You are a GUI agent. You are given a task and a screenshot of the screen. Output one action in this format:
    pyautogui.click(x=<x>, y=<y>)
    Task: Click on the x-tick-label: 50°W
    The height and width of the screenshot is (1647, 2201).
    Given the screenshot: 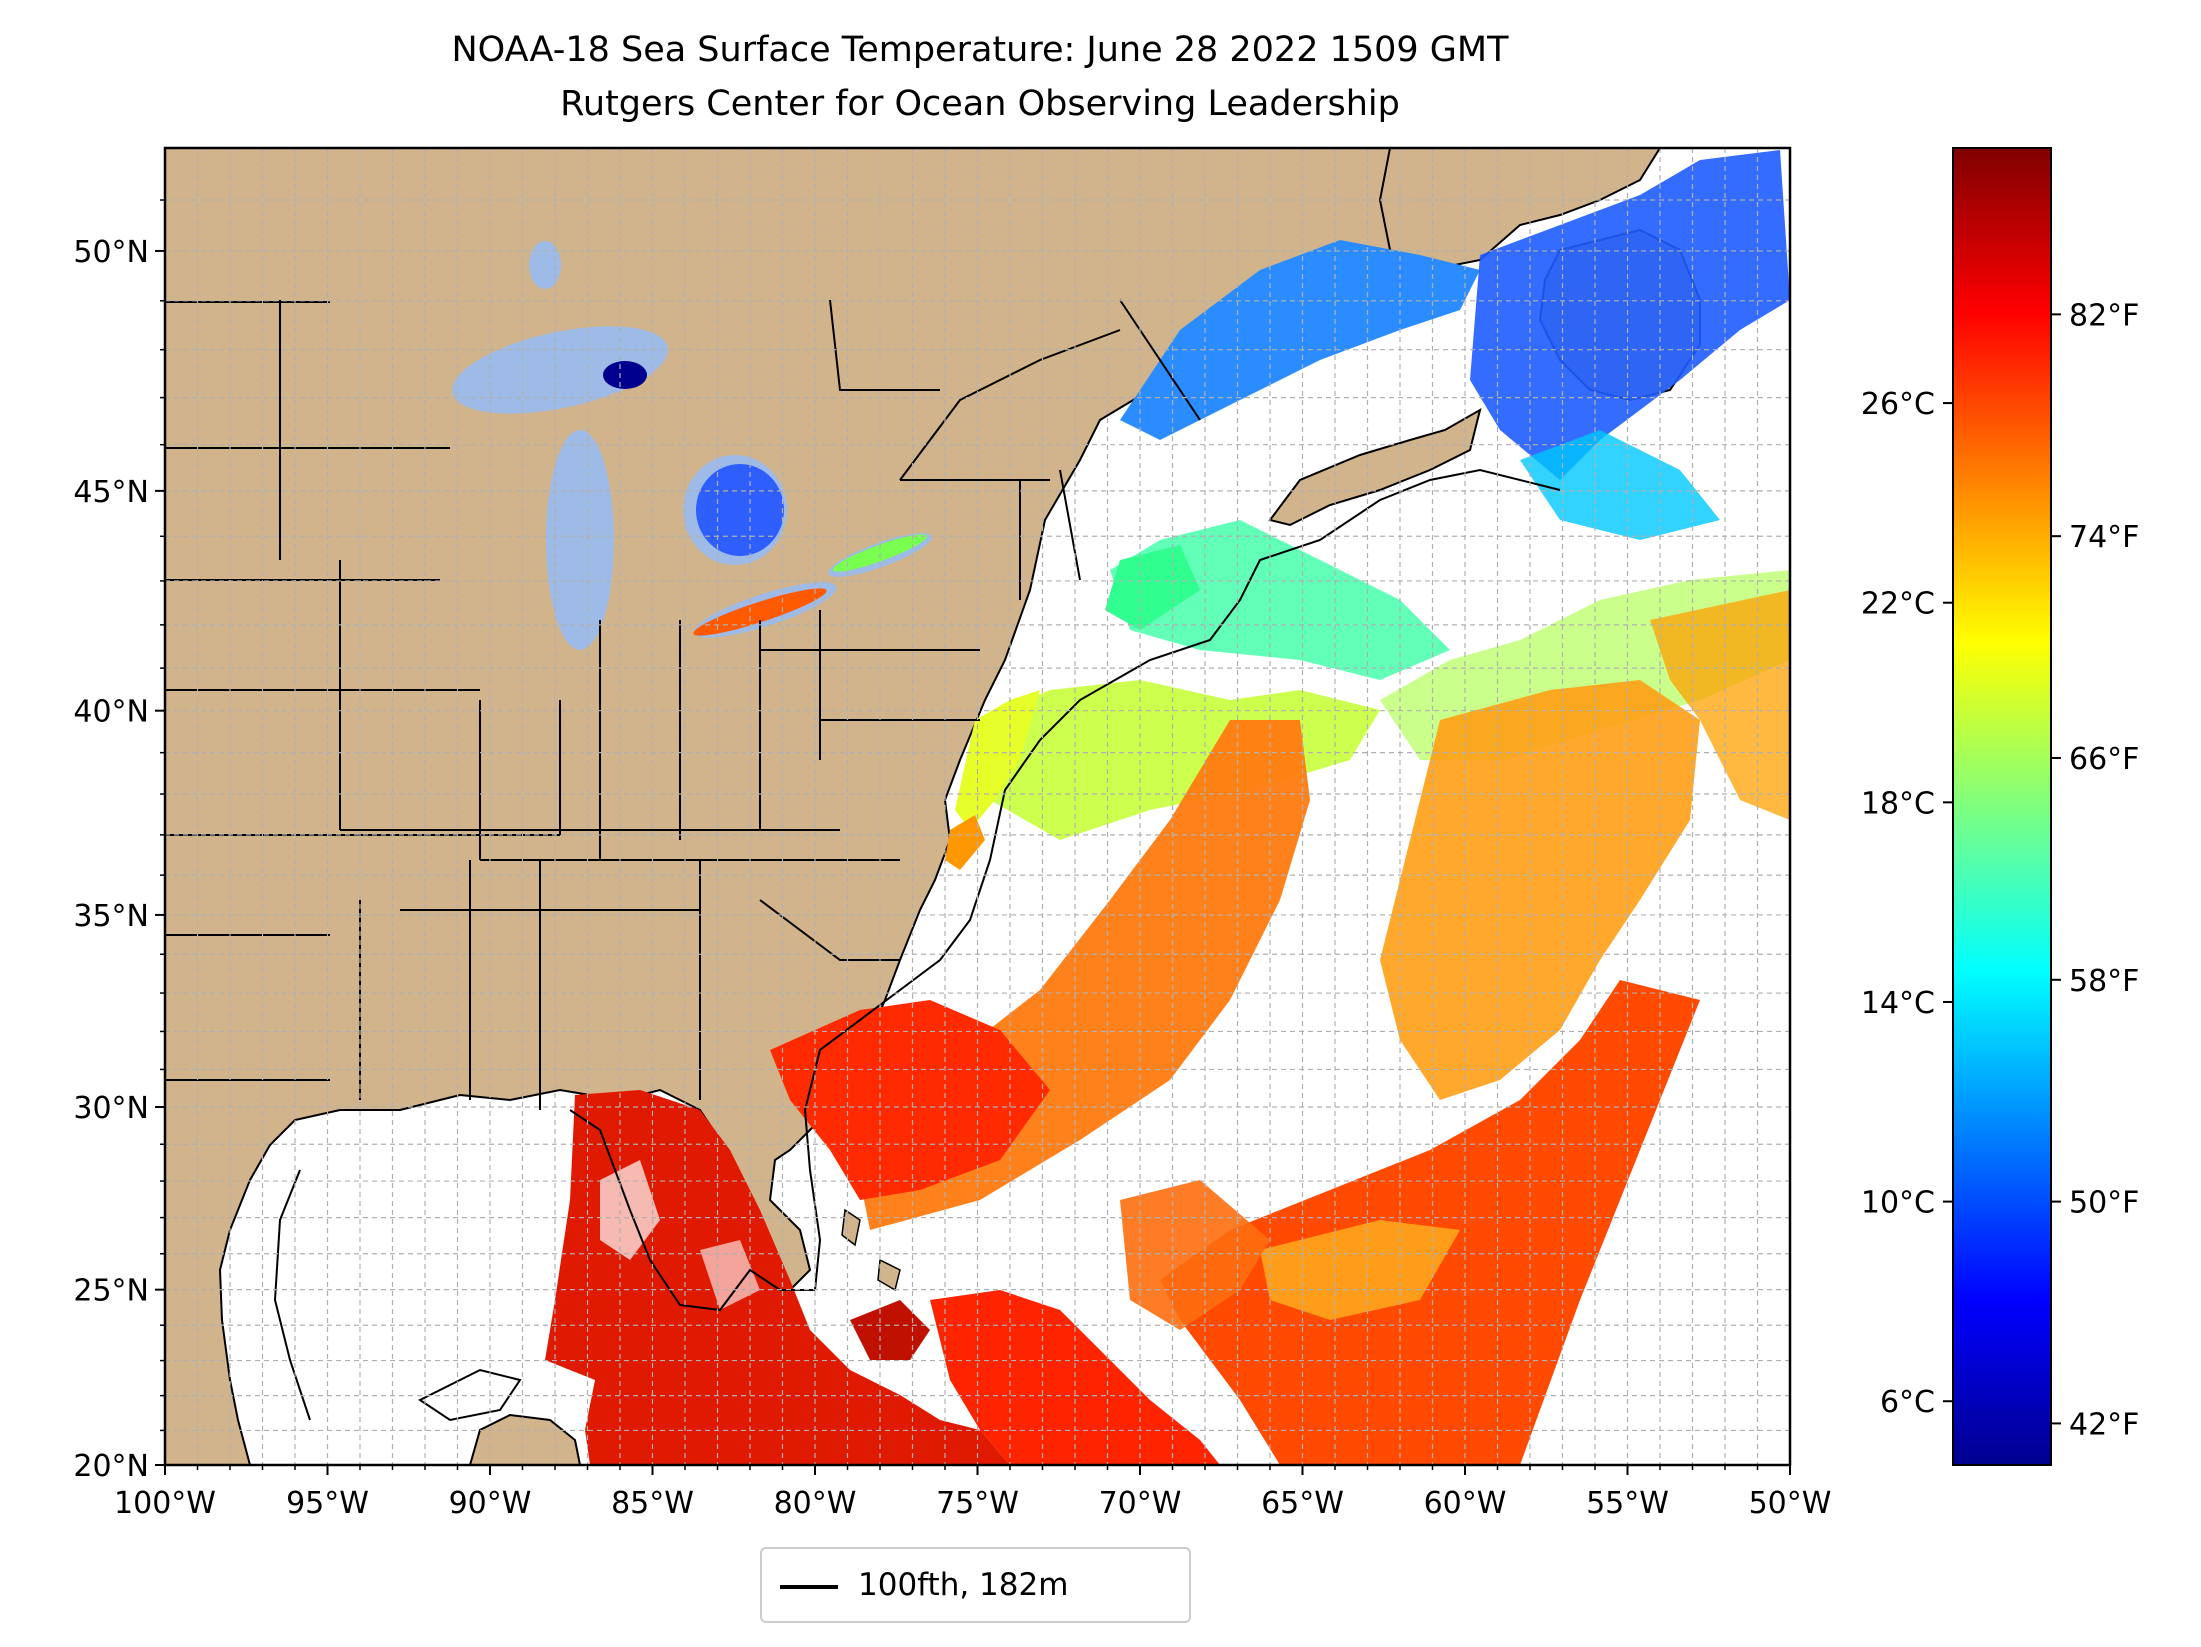 What is the action you would take?
    pyautogui.click(x=1790, y=1503)
    